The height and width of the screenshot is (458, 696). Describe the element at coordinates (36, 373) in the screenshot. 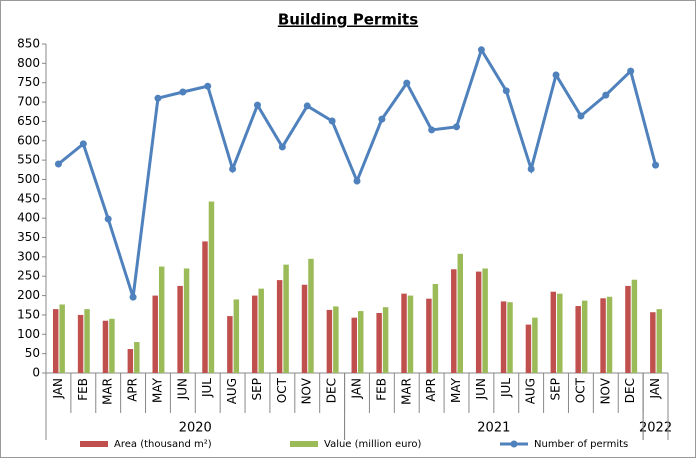

I see `y-tick-label: 0` at that location.